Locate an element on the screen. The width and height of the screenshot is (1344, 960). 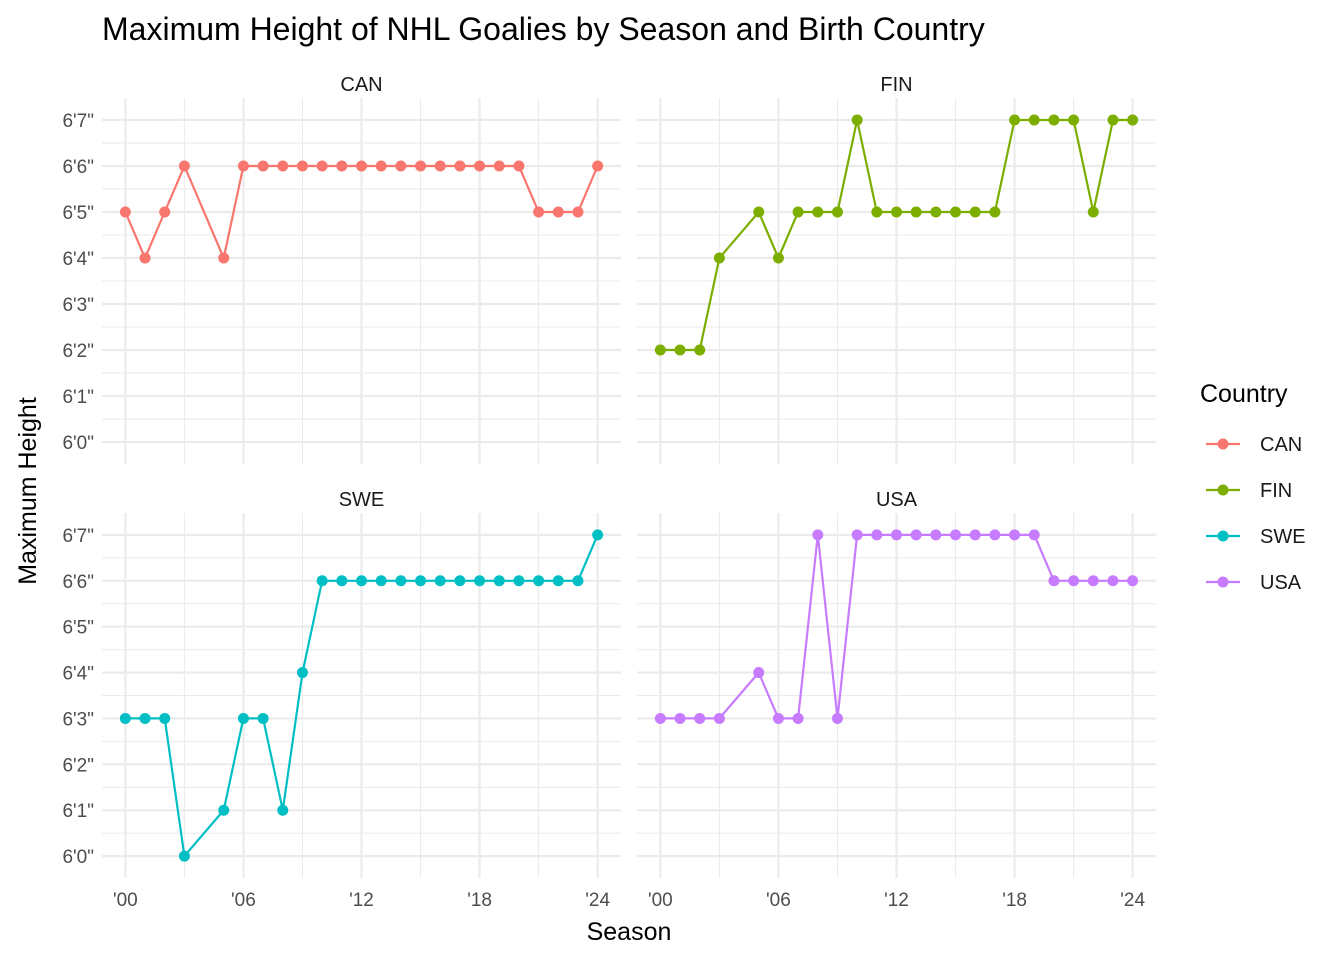
legend-label: USA is located at coordinates (1281, 583).